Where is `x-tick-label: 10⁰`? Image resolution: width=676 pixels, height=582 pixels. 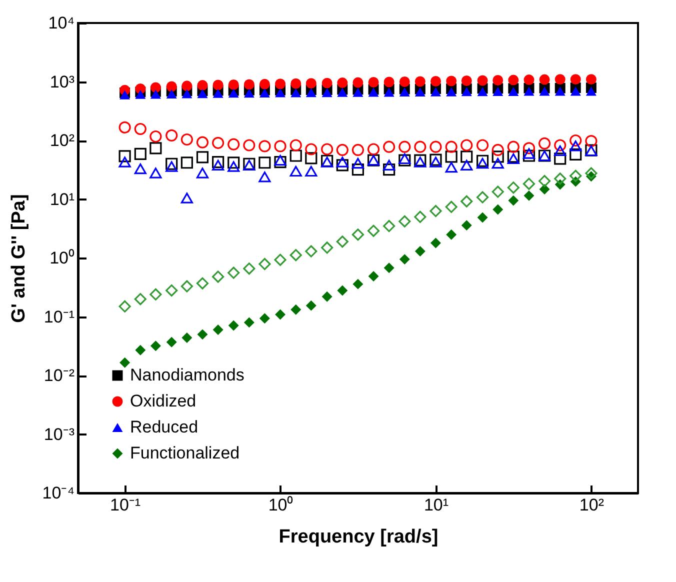 x-tick-label: 10⁰ is located at coordinates (281, 505).